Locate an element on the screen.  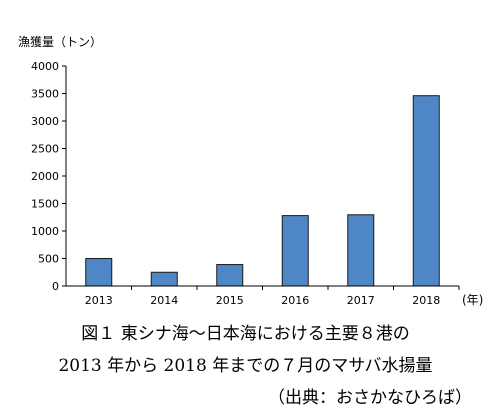
y-tick-label: 3000 is located at coordinates (45, 121).